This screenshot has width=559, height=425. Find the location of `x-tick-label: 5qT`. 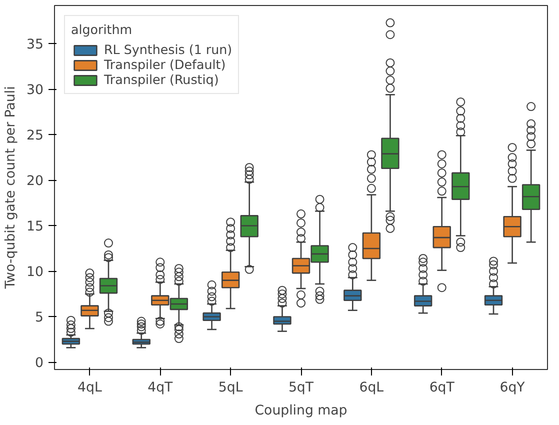

x-tick-label: 5qT is located at coordinates (301, 388).